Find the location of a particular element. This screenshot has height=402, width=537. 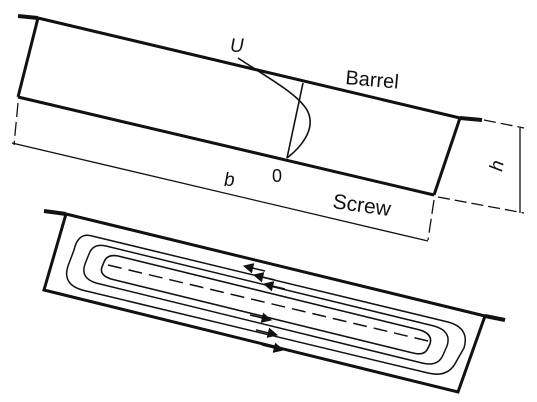

height-label: h is located at coordinates (497, 166).